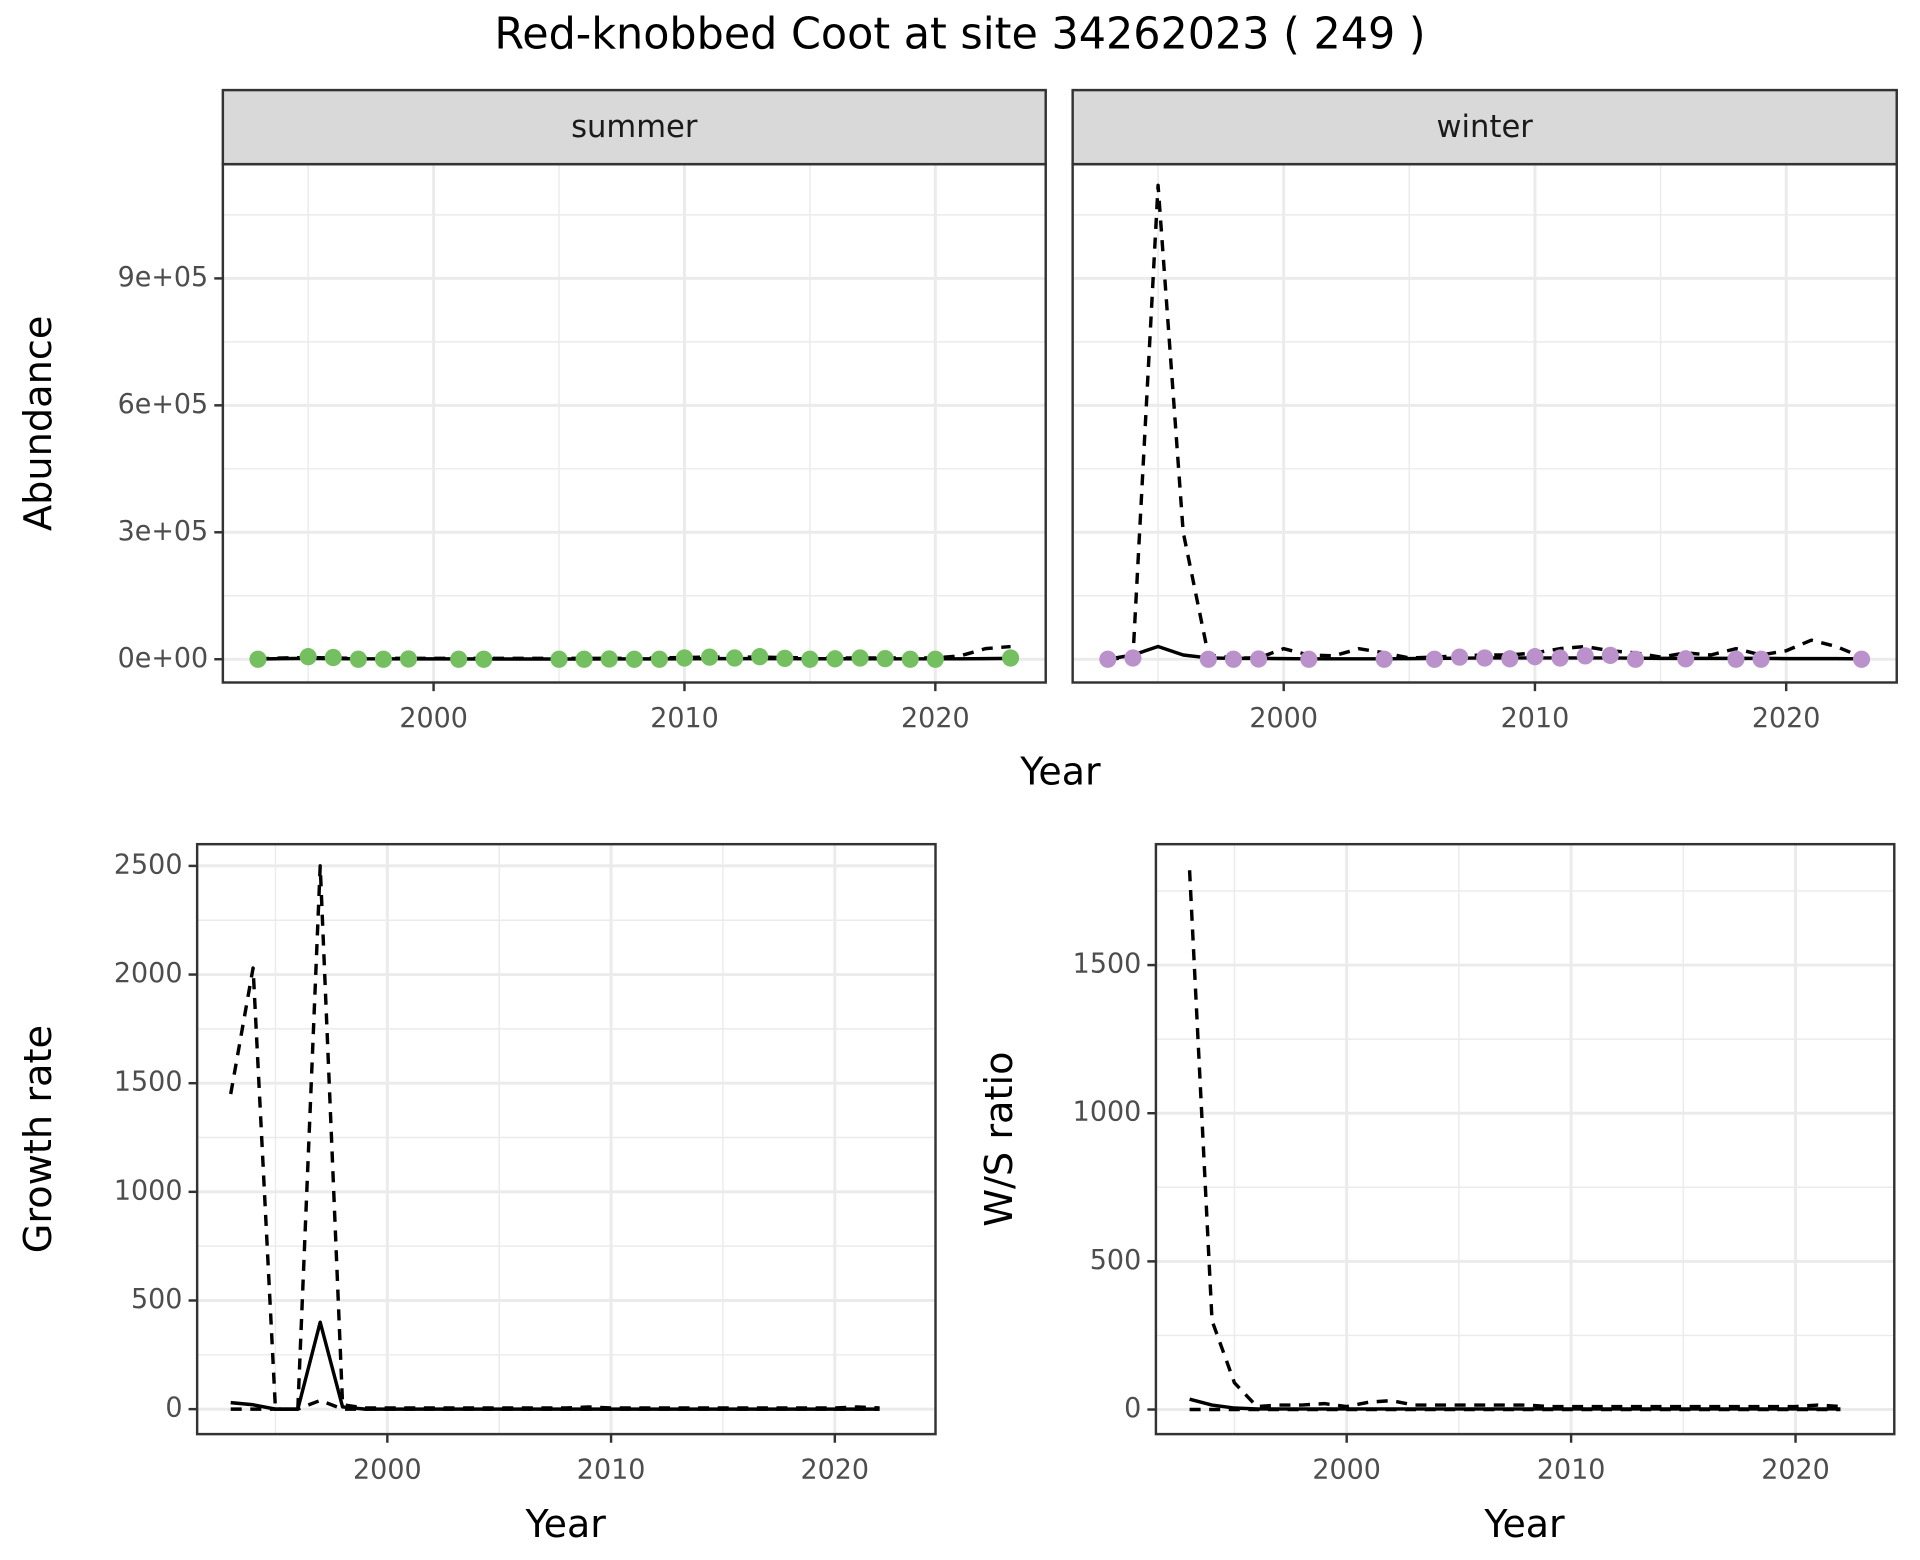  Describe the element at coordinates (148, 864) in the screenshot. I see `y-tick-label: 2500` at that location.